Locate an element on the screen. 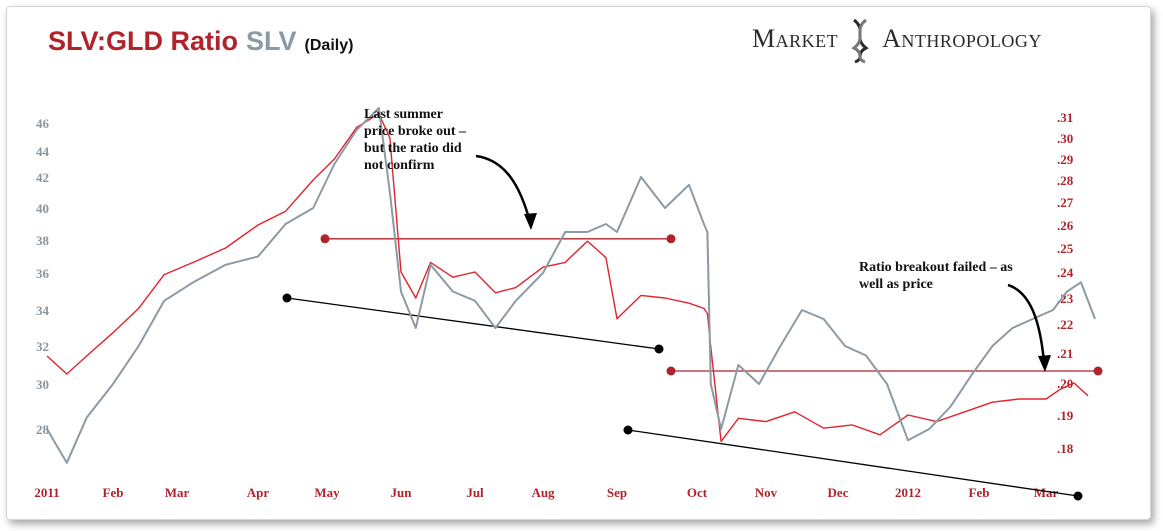 The image size is (1163, 531). left-tick-label: 44 is located at coordinates (43, 151).